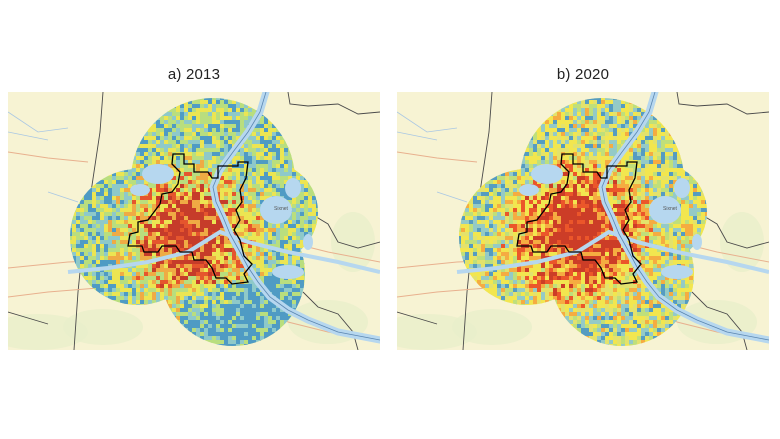  What do you see at coordinates (194, 74) in the screenshot?
I see `panel-title-2013: a) 2013` at bounding box center [194, 74].